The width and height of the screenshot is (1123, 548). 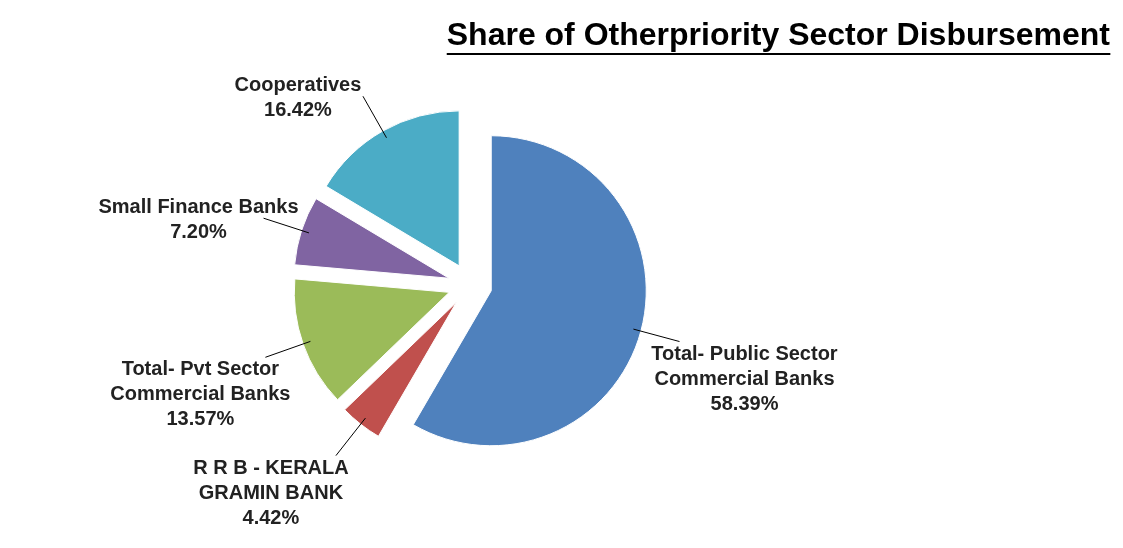 What do you see at coordinates (778, 34) in the screenshot?
I see `chart-title: Share of Otherpriority Sector Disbursement` at bounding box center [778, 34].